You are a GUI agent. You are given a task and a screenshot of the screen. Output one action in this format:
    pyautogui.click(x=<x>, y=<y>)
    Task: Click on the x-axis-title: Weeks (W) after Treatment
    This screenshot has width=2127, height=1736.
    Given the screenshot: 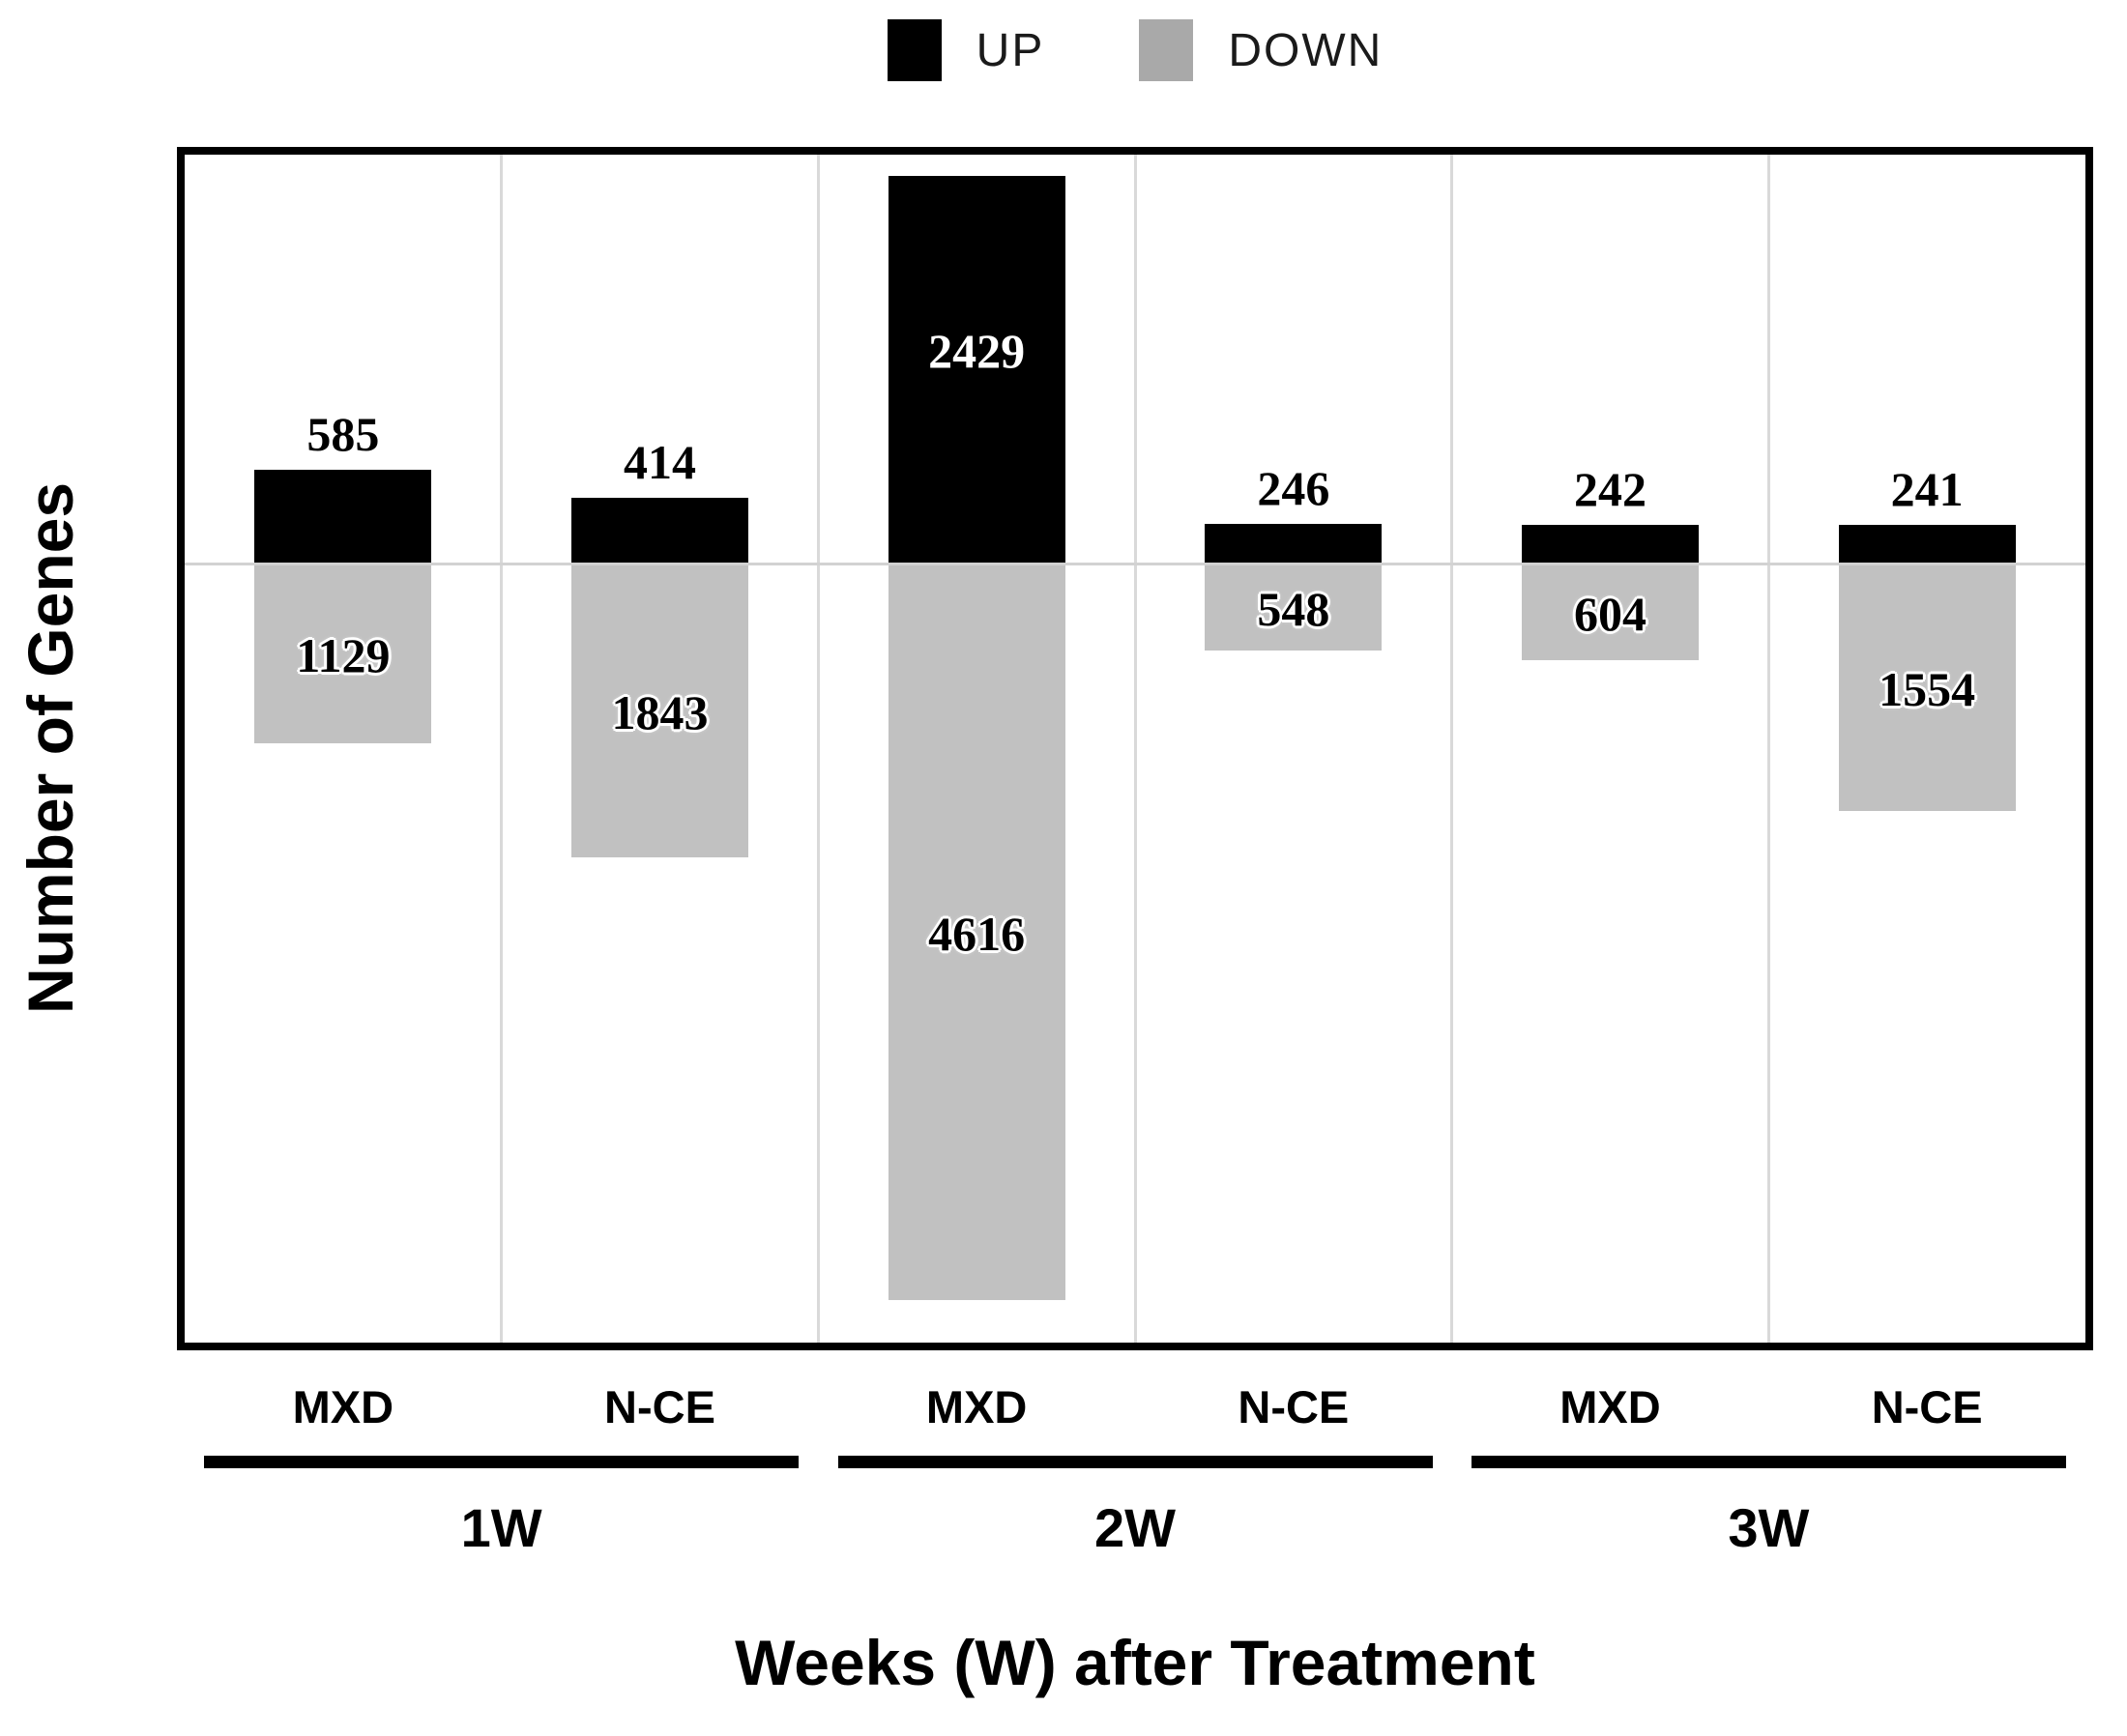 What is the action you would take?
    pyautogui.click(x=1135, y=1662)
    